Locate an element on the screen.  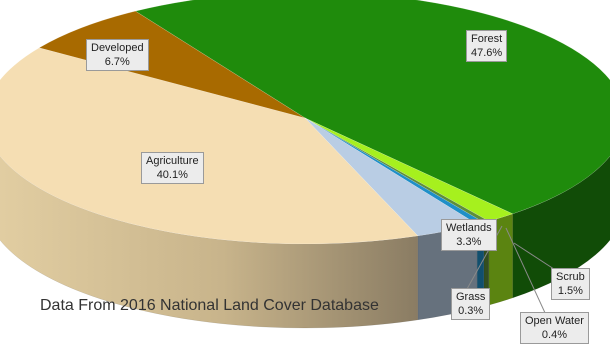
data-label-name: Scrub is located at coordinates (570, 277).